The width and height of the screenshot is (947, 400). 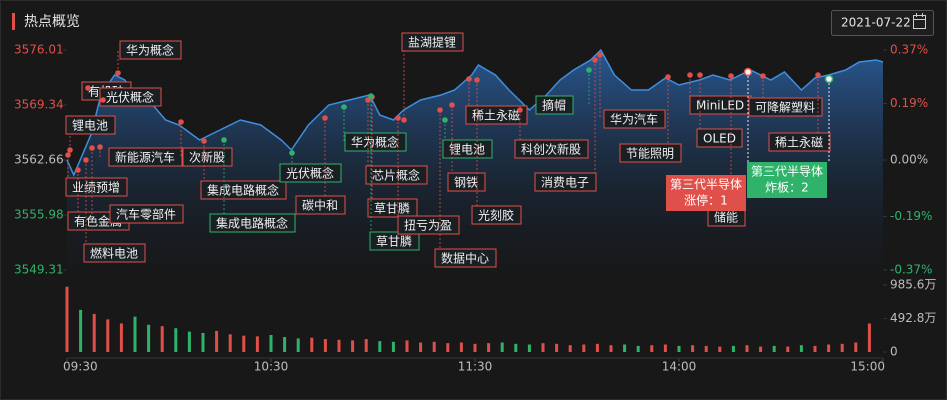 I want to click on annotation: 汽车零部件, so click(x=136, y=184).